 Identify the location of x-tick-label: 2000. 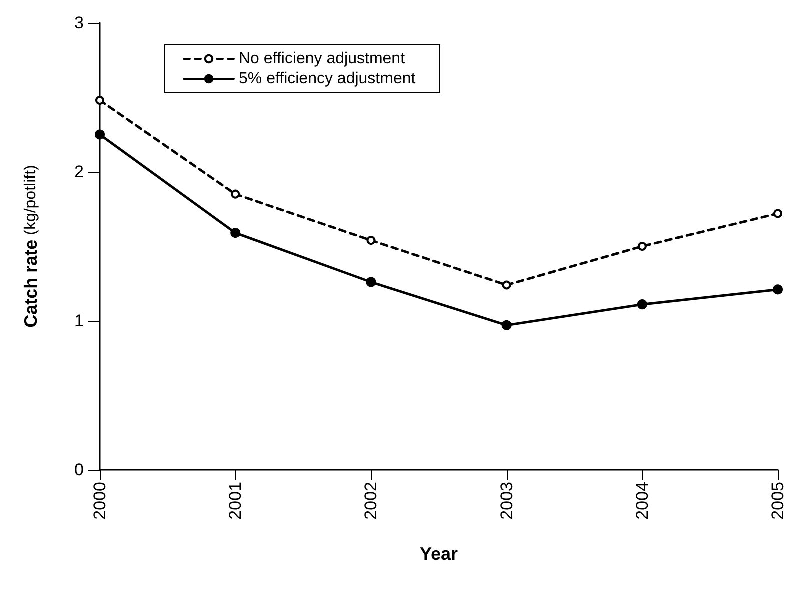
(100, 501).